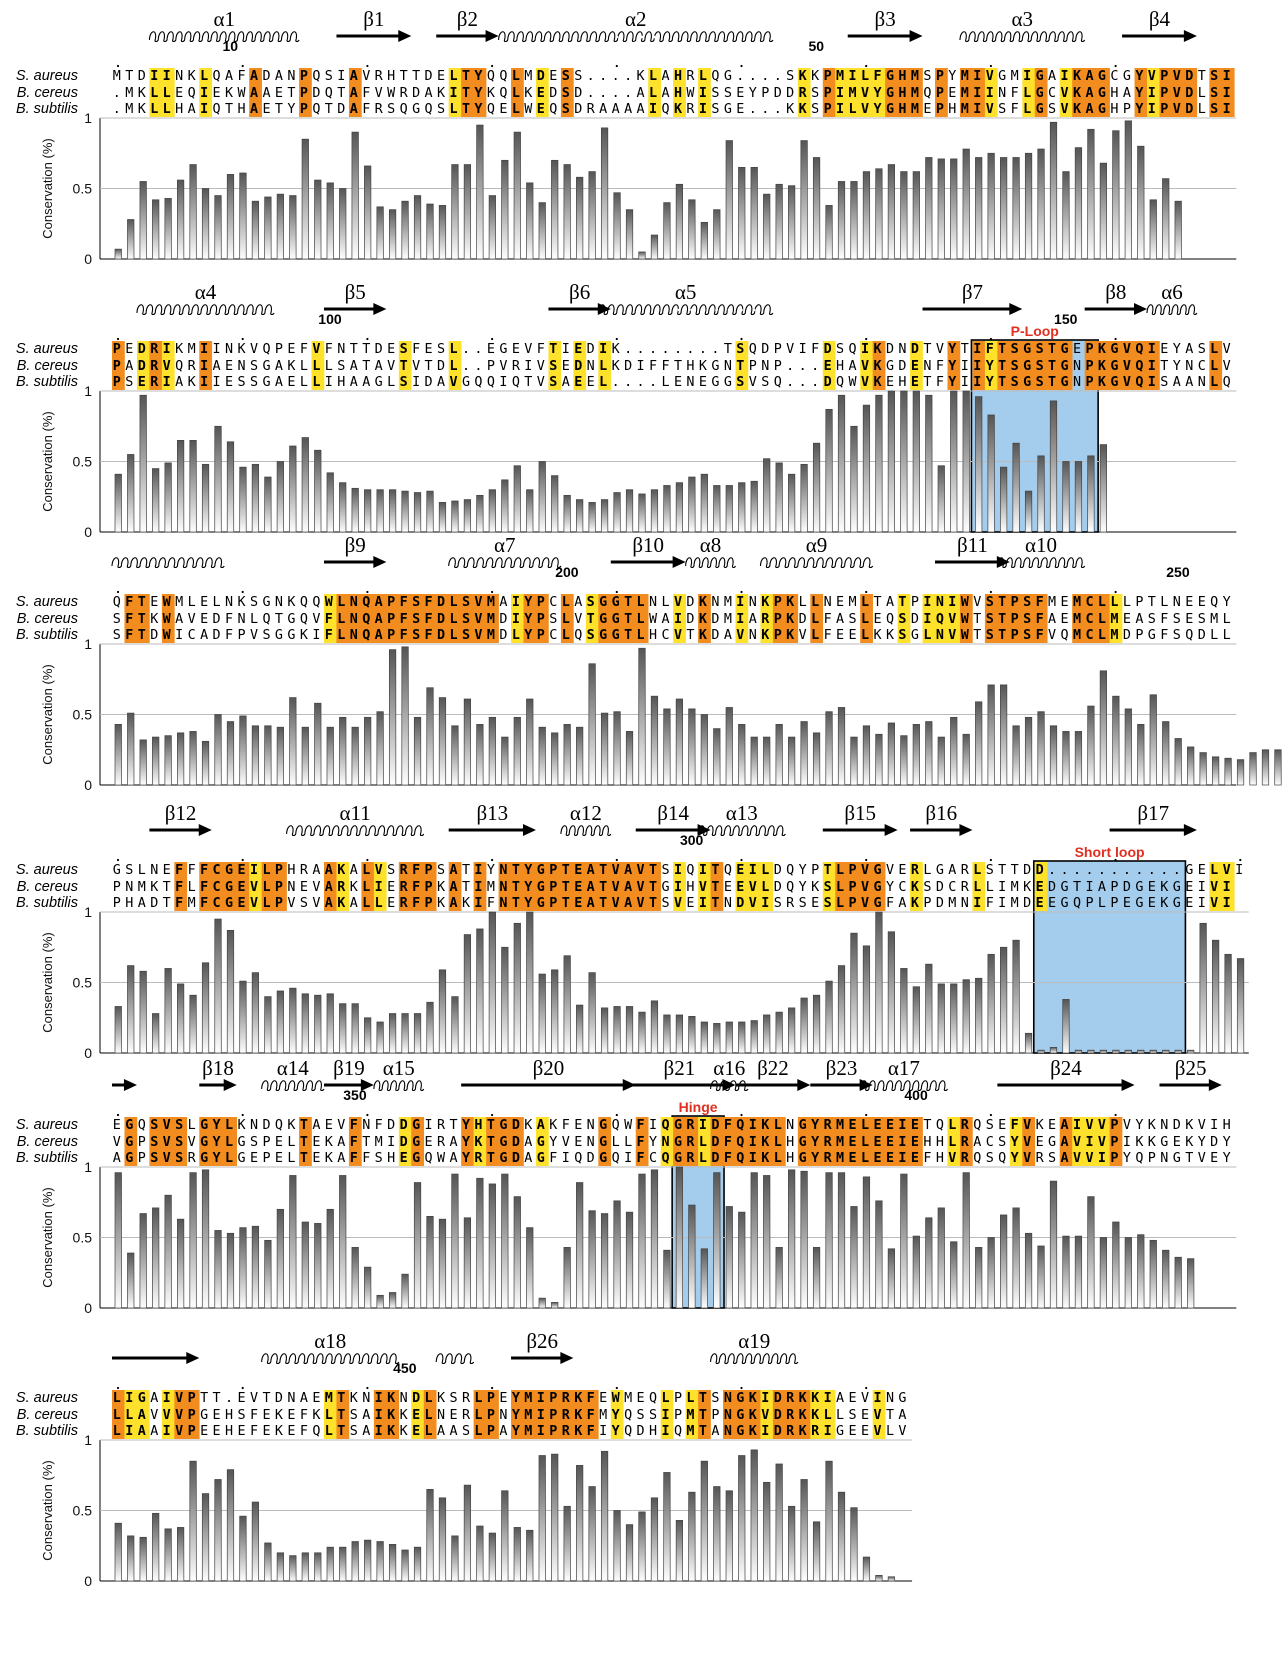  I want to click on sse-label: α7, so click(505, 545).